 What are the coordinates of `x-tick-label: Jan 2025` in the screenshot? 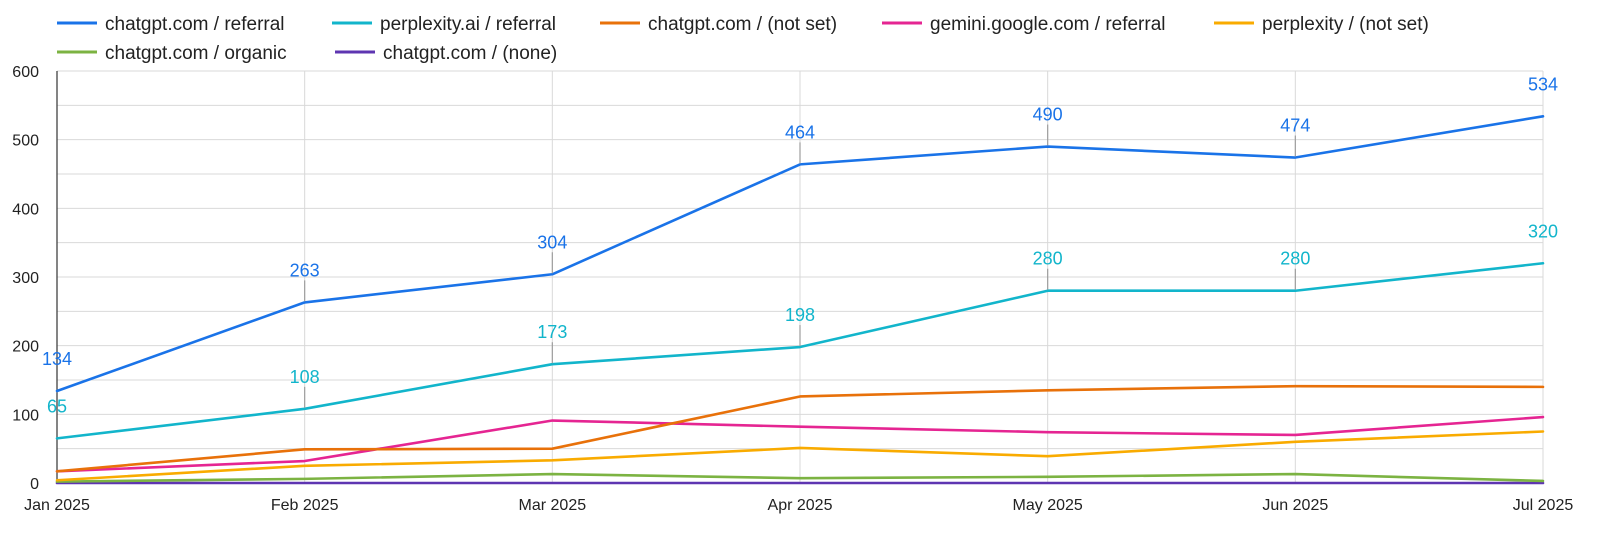 It's located at (57, 505).